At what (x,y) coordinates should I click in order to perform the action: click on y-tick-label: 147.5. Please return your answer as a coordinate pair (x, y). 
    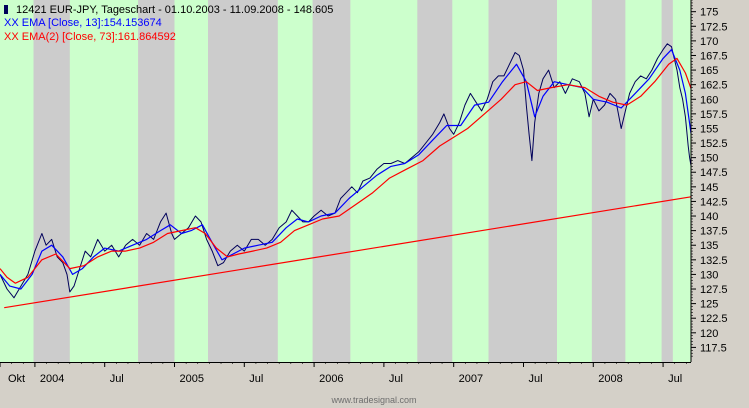
    Looking at the image, I should click on (714, 173).